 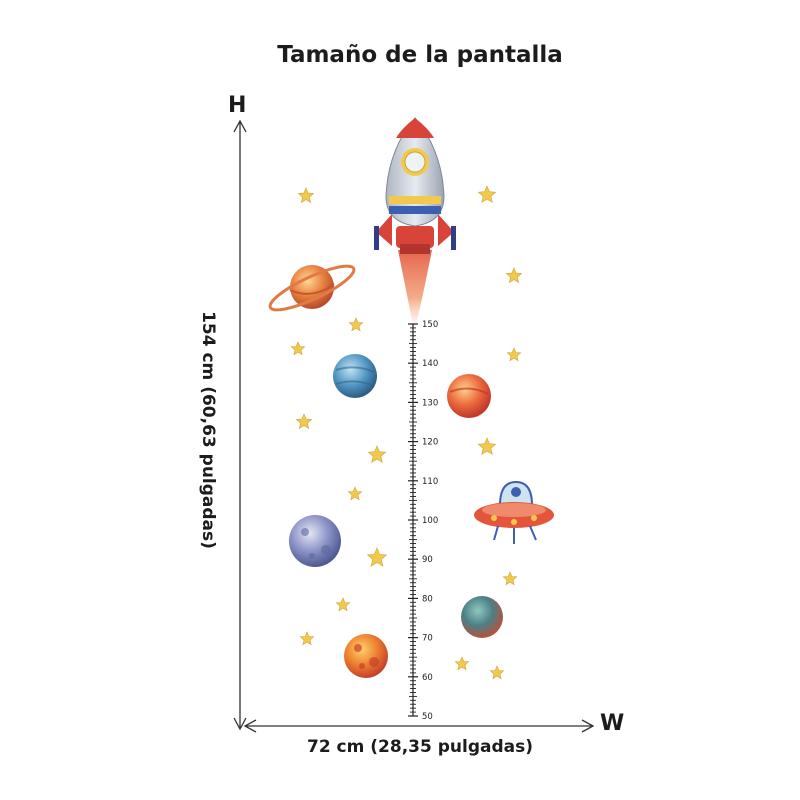 What do you see at coordinates (420, 55) in the screenshot?
I see `page-title: Tamaño de la pantalla` at bounding box center [420, 55].